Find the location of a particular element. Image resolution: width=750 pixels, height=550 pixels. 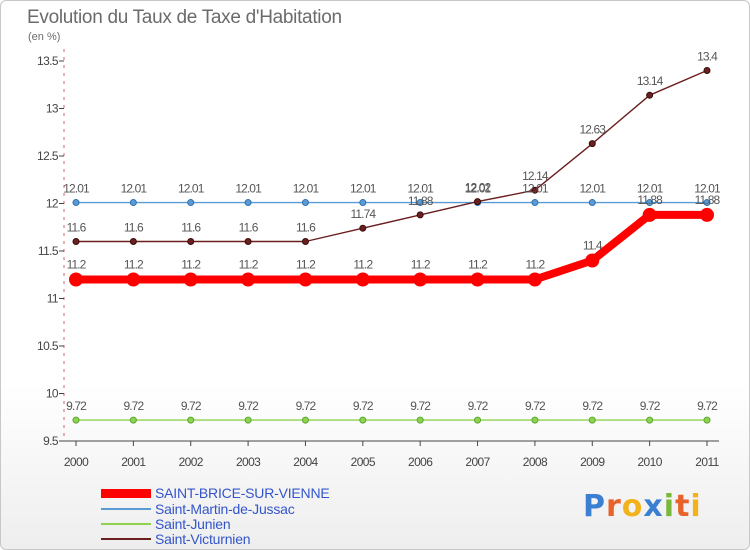

y-tick-label: 12 is located at coordinates (52, 204).